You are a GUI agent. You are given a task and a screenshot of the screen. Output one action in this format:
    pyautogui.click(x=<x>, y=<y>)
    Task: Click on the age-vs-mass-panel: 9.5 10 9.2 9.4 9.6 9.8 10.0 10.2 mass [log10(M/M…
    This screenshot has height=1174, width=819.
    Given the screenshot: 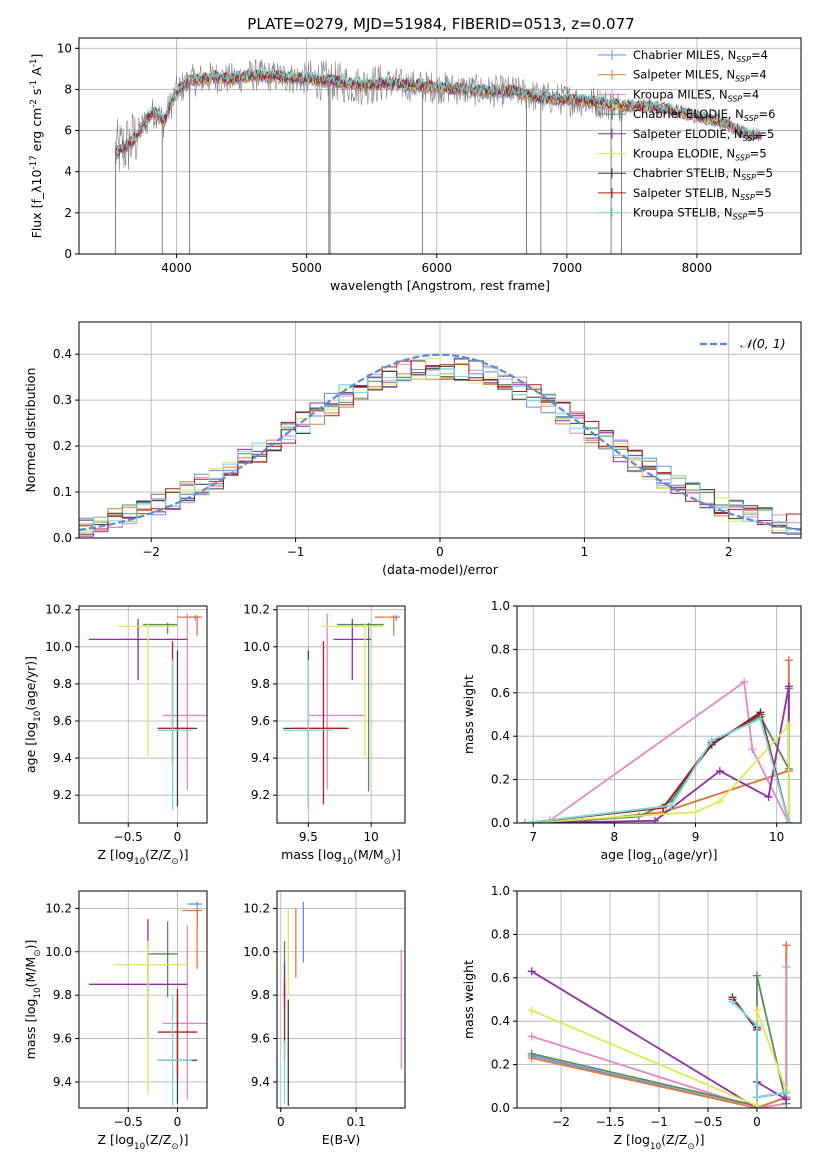 What is the action you would take?
    pyautogui.click(x=324, y=735)
    